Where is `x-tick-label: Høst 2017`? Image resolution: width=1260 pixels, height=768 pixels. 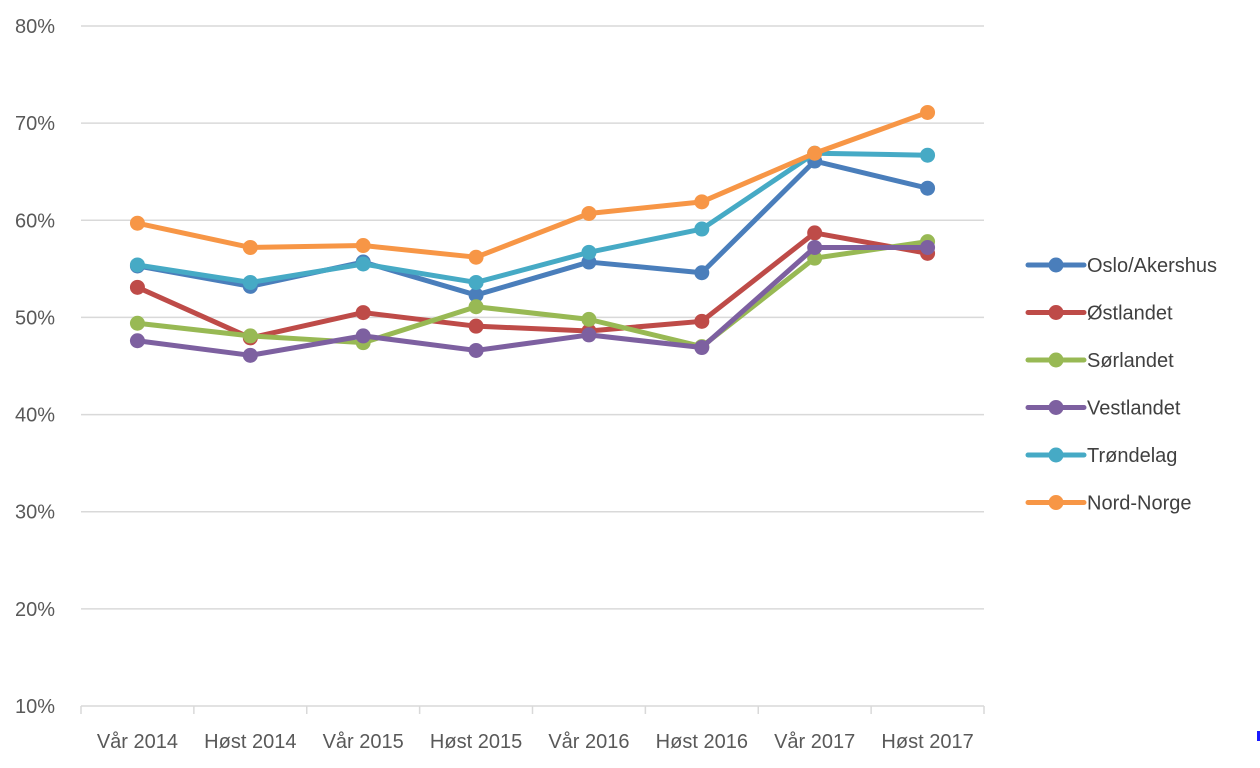 x-tick-label: Høst 2017 is located at coordinates (927, 742).